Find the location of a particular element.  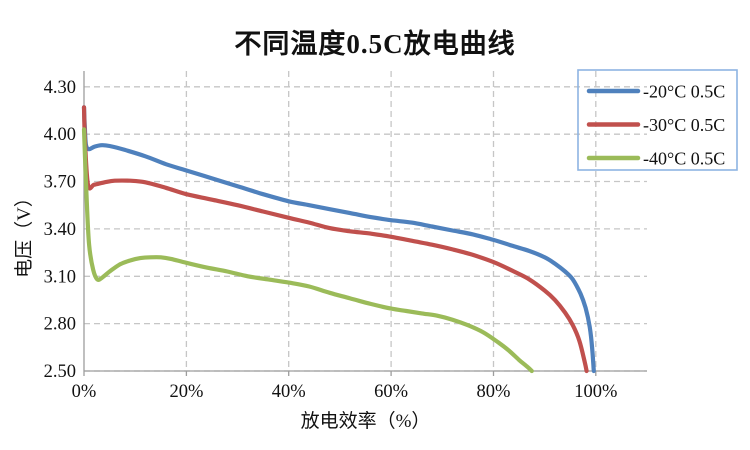

x-tick-label: 40% is located at coordinates (289, 392).